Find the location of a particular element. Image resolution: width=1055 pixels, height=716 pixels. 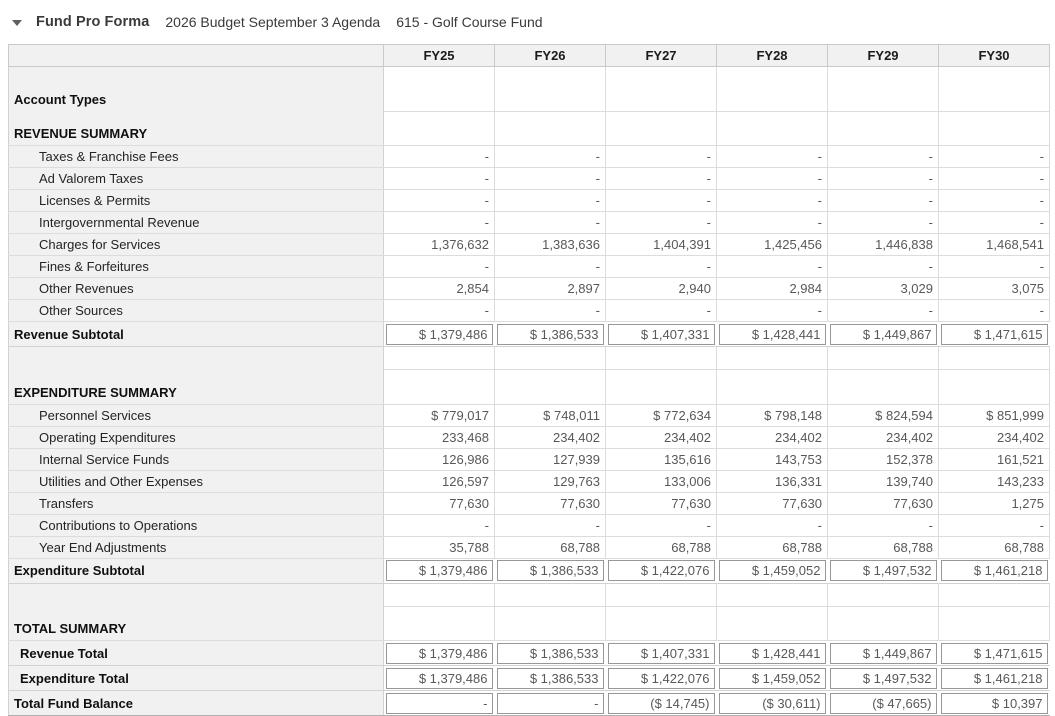

cell-total-summary-fy30 is located at coordinates (994, 623).